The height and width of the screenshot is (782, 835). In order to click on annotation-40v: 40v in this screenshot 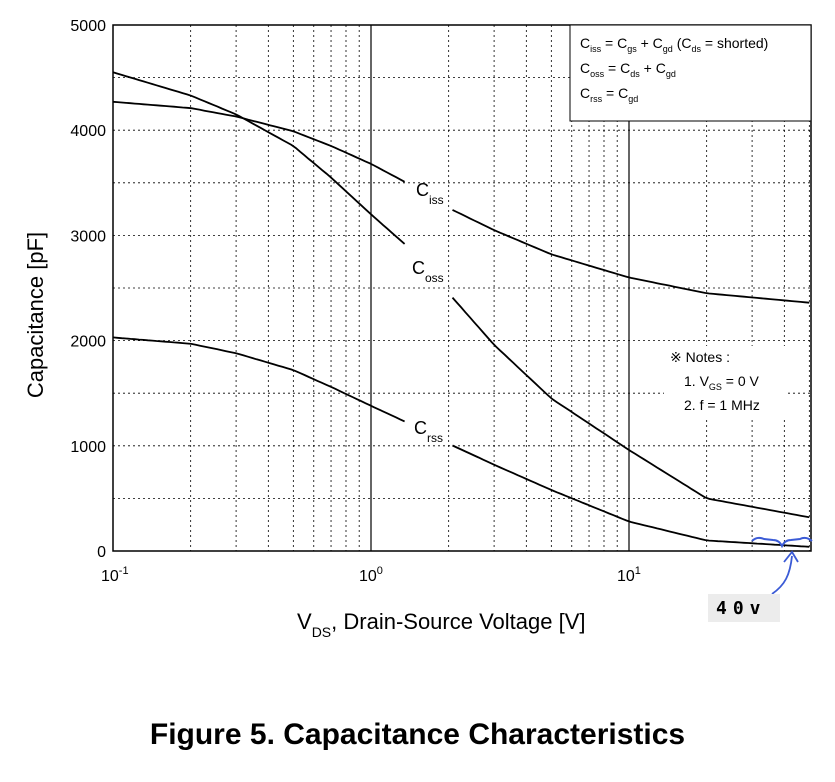, I will do `click(760, 579)`.